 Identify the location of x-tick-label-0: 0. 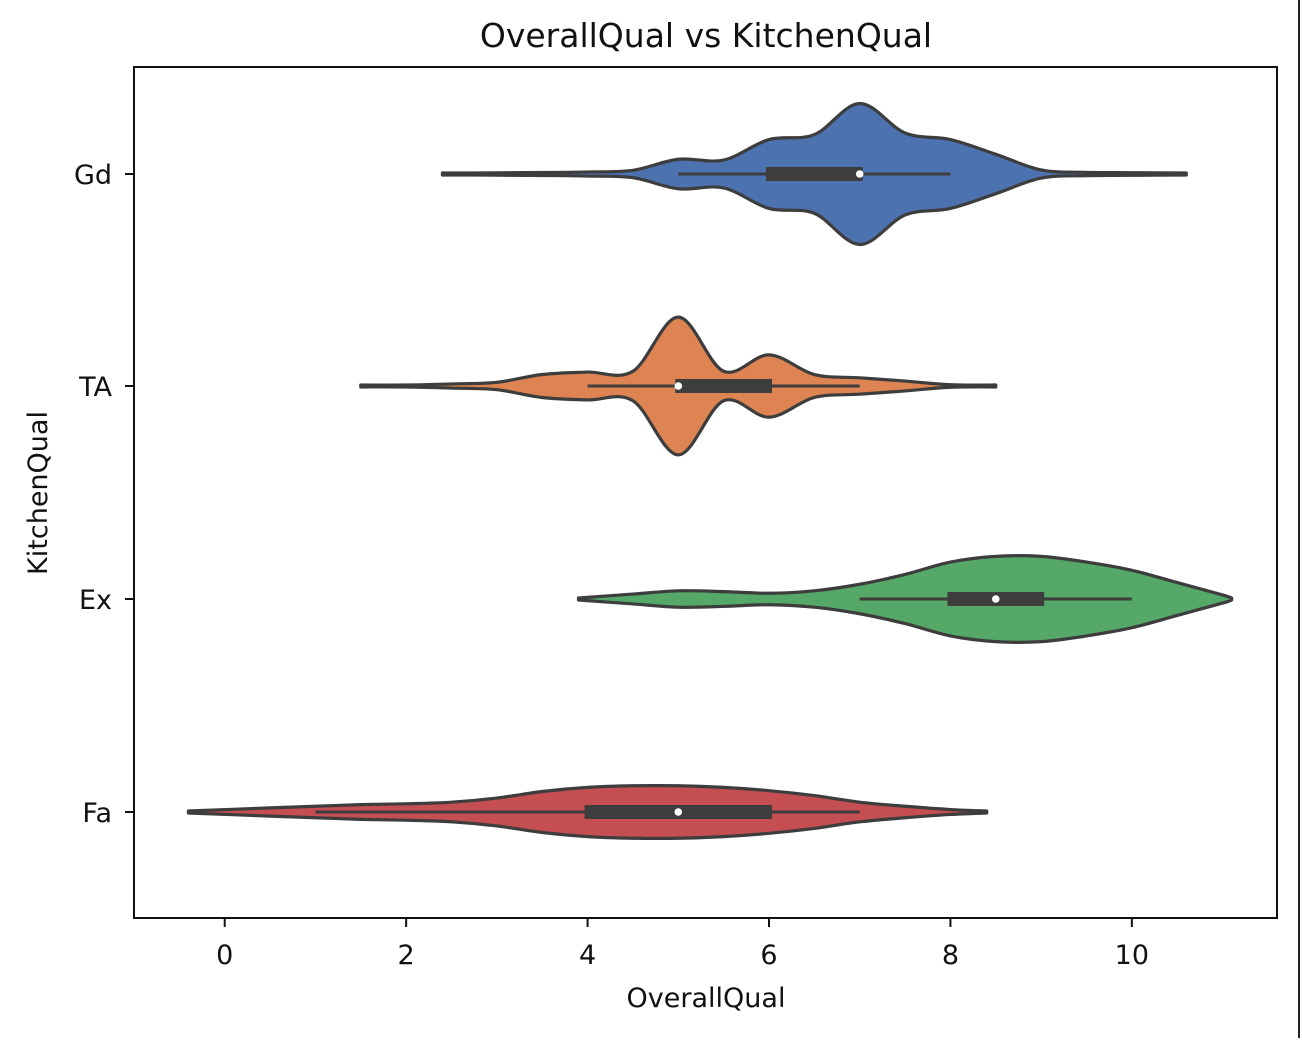
(224, 955).